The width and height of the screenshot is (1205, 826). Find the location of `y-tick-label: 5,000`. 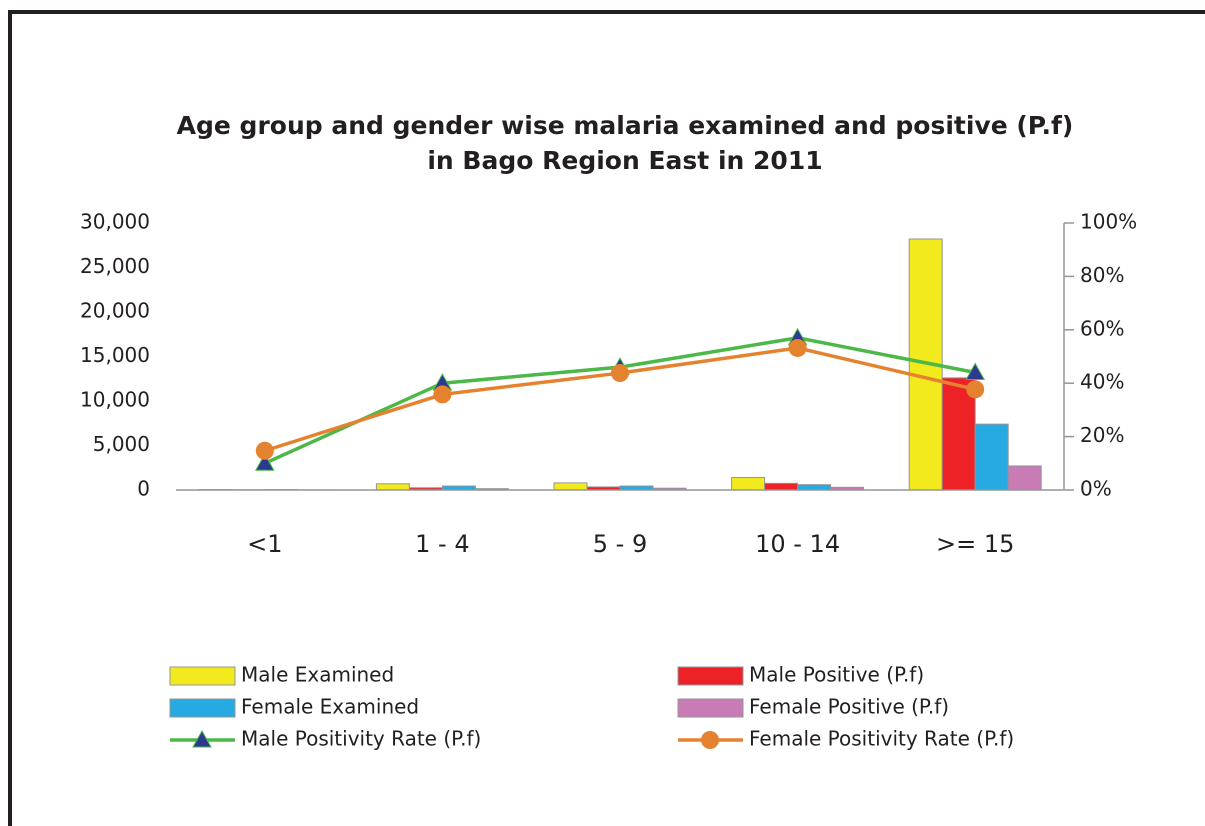

y-tick-label: 5,000 is located at coordinates (121, 444).